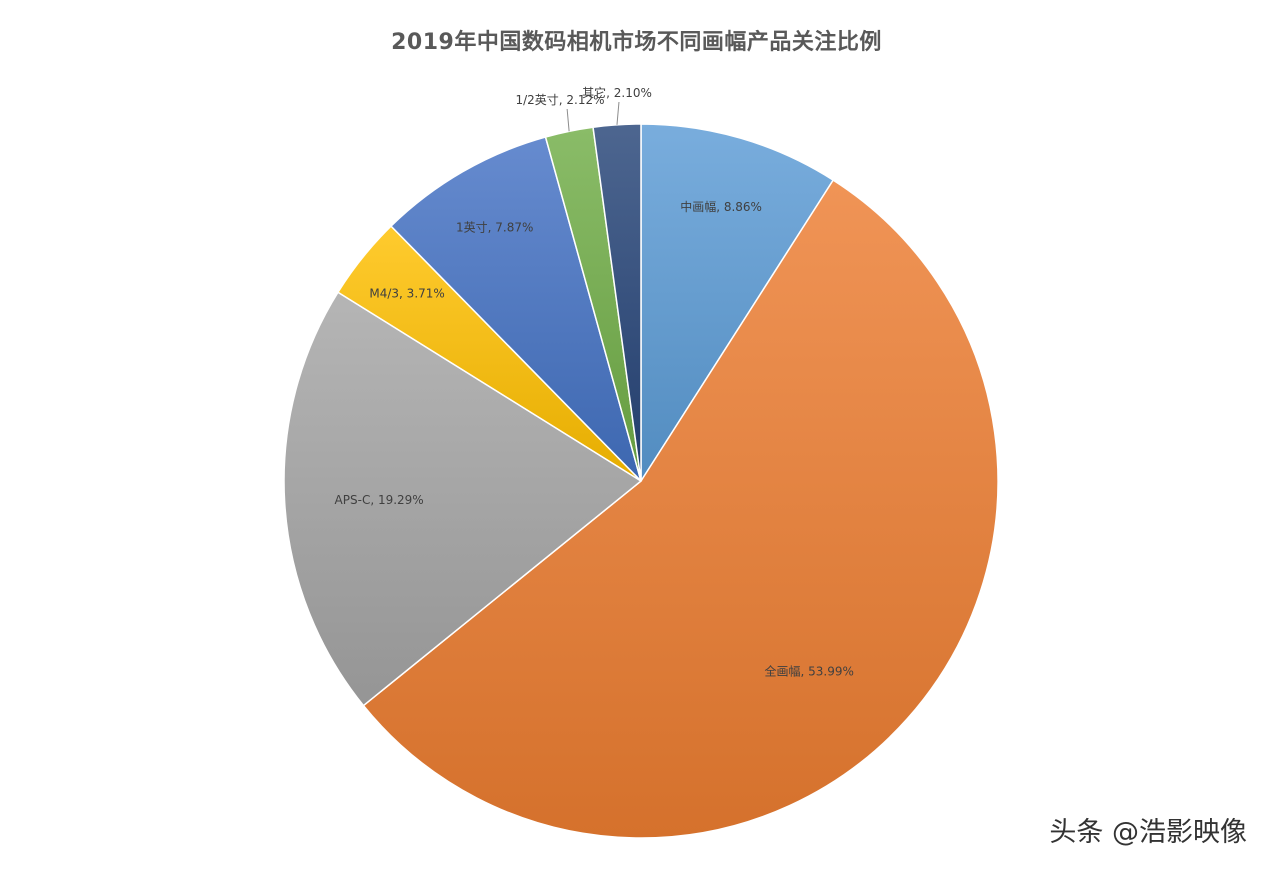 The width and height of the screenshot is (1273, 871). Describe the element at coordinates (494, 227) in the screenshot. I see `slice-label-one-inch: 1英寸, 7.87%` at that location.